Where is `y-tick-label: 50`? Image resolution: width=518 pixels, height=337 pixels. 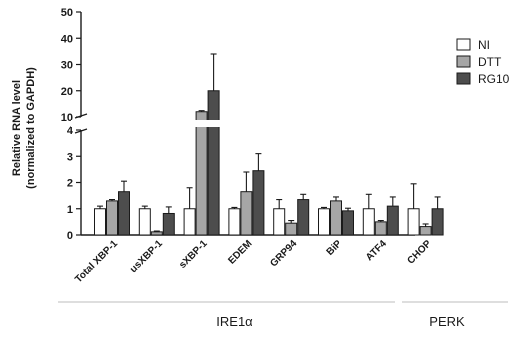
y-tick-label: 50 is located at coordinates (67, 13).